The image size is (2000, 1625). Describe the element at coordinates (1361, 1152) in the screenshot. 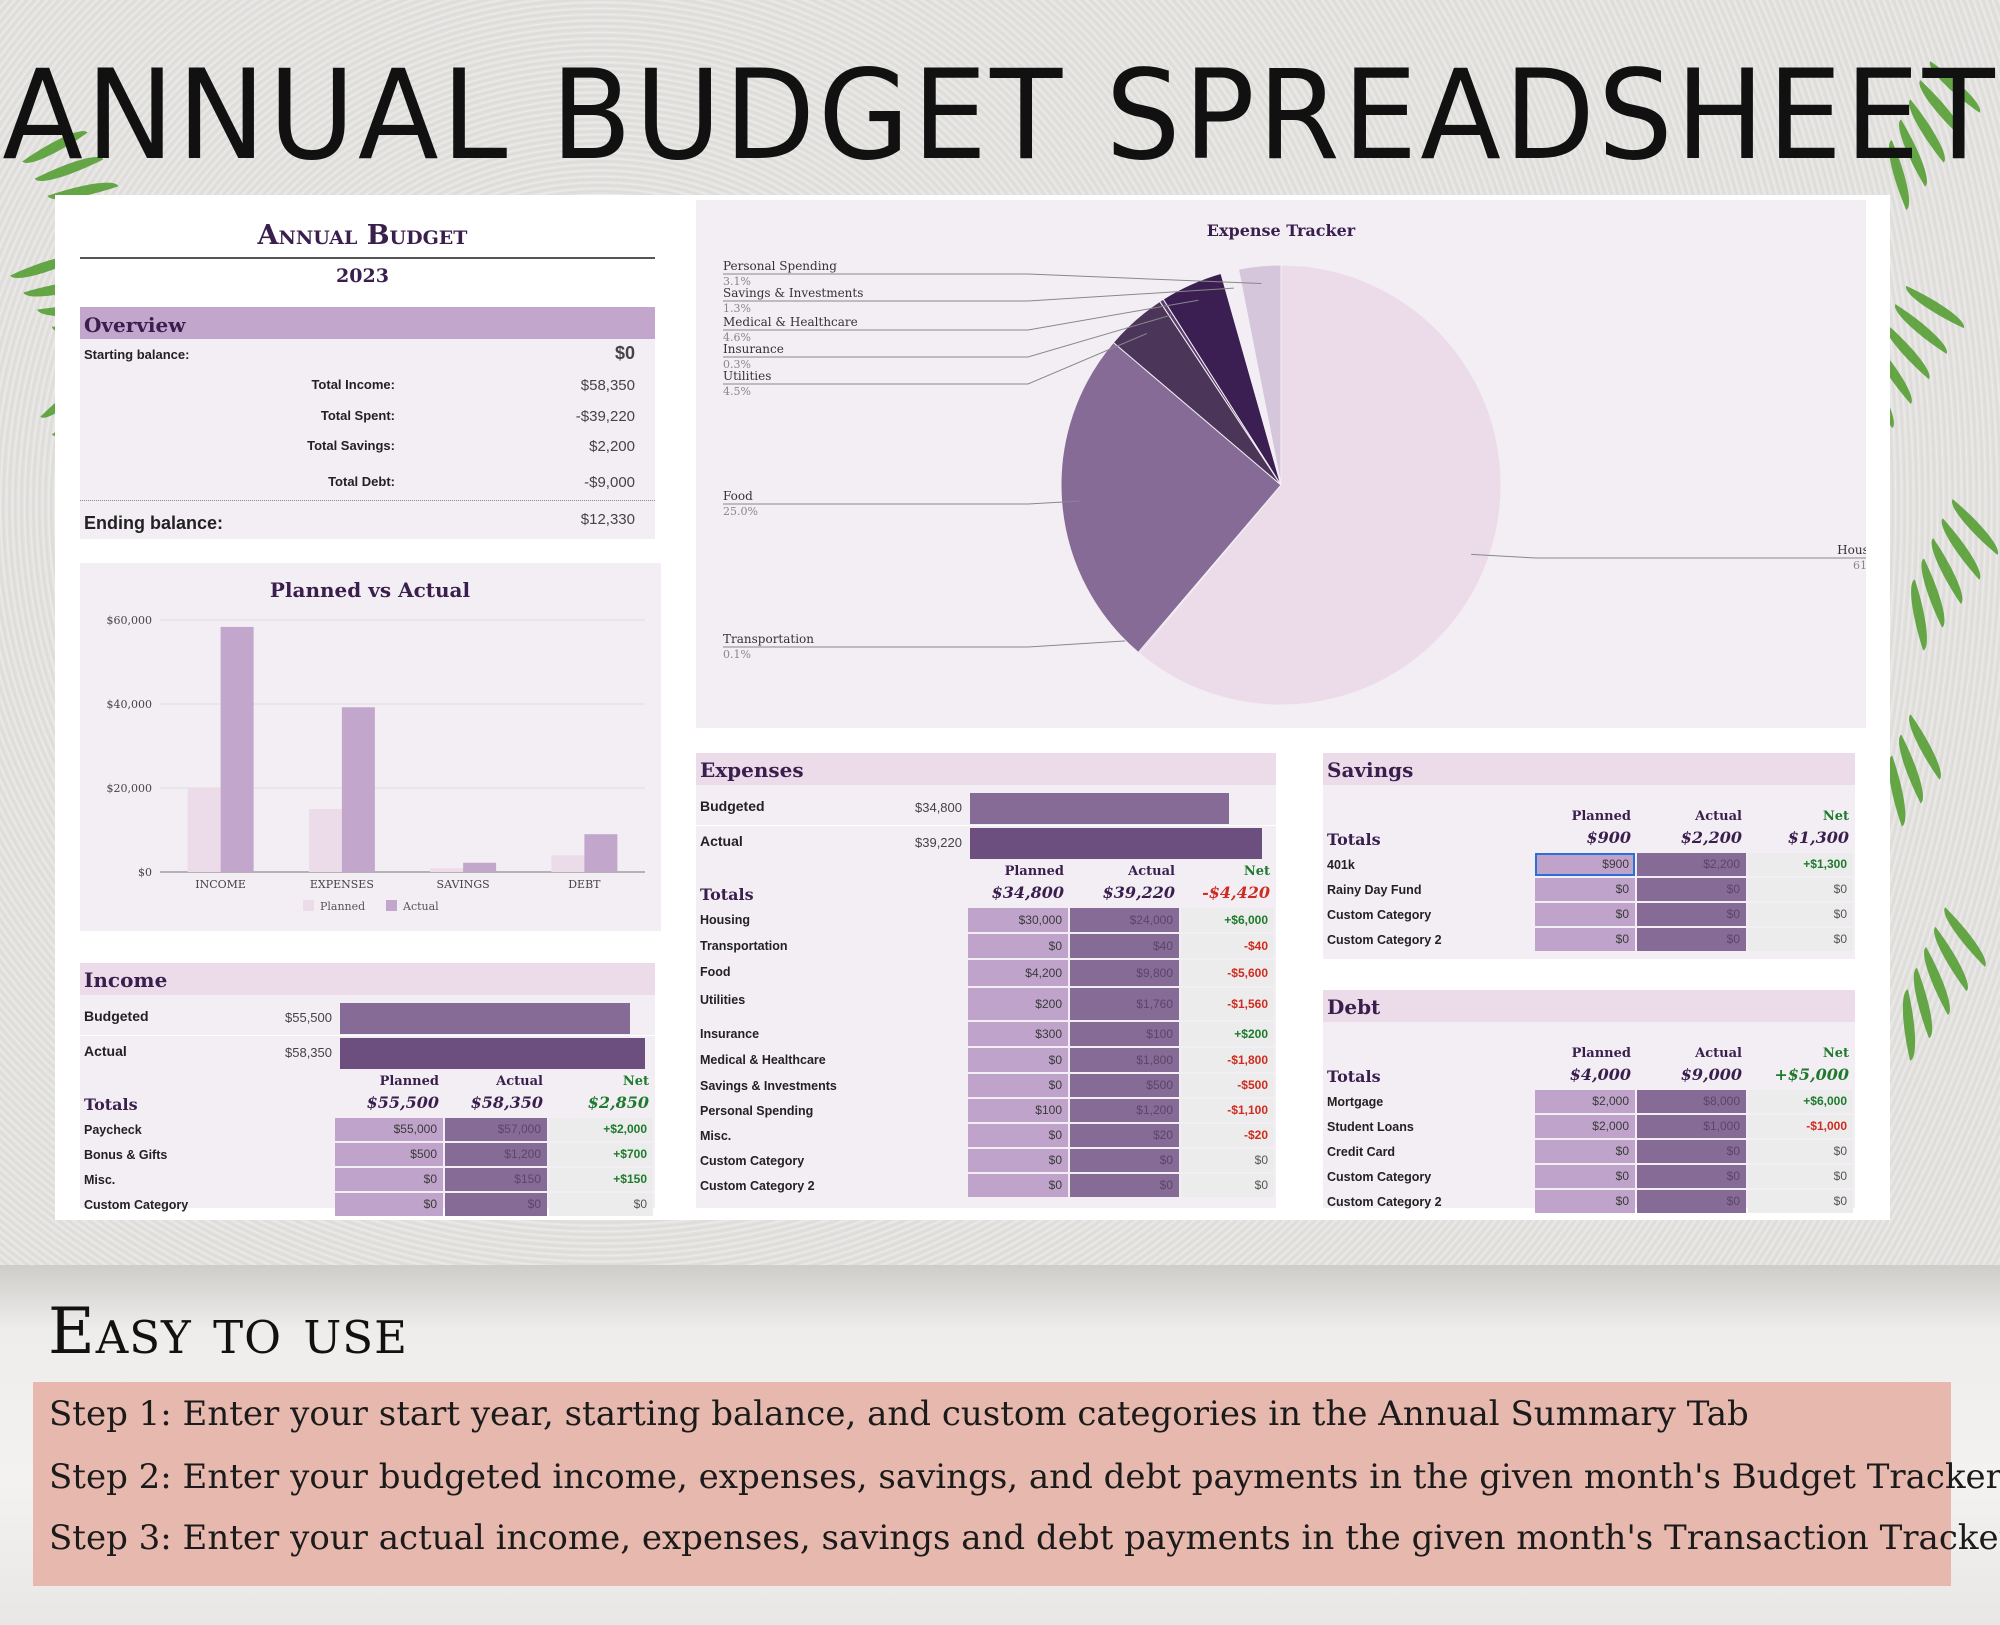

I see `debt-row-label: Credit Card` at that location.